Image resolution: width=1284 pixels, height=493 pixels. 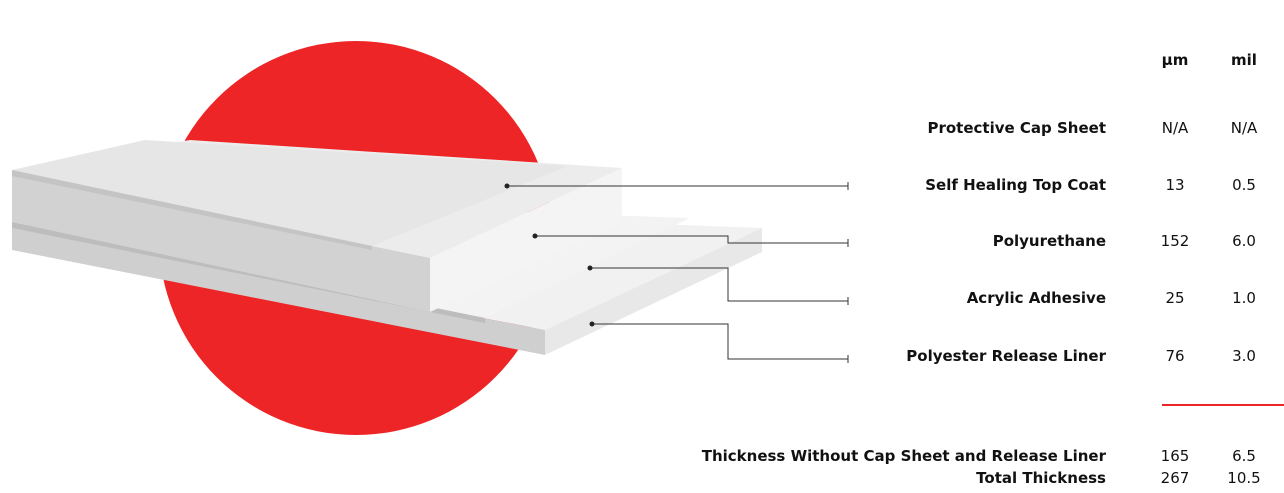 What do you see at coordinates (1244, 128) in the screenshot?
I see `layer-mil-cap-sheet: N/A` at bounding box center [1244, 128].